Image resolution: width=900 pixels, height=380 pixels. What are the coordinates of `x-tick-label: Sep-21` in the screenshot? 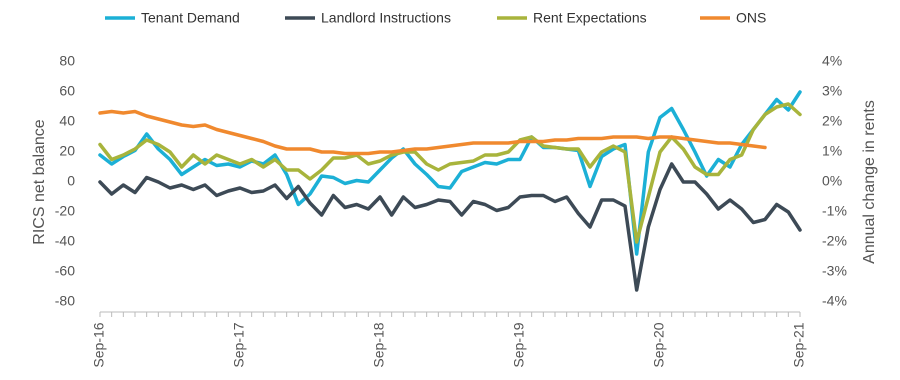 It's located at (799, 344).